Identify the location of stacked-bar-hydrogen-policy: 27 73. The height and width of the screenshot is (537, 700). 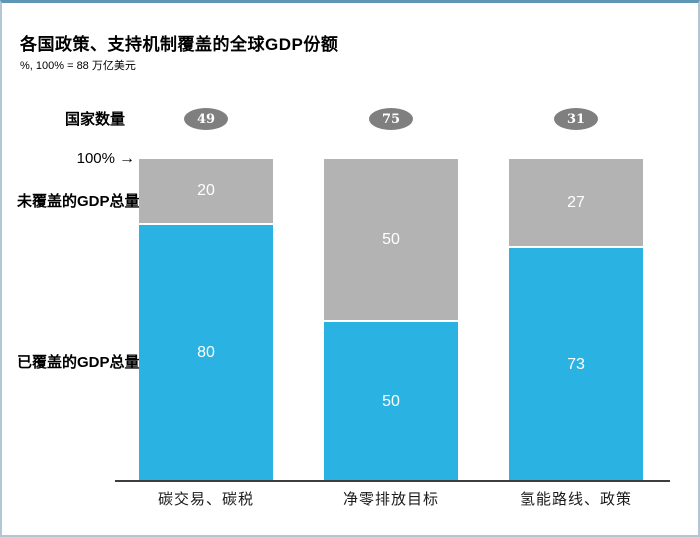
(576, 320).